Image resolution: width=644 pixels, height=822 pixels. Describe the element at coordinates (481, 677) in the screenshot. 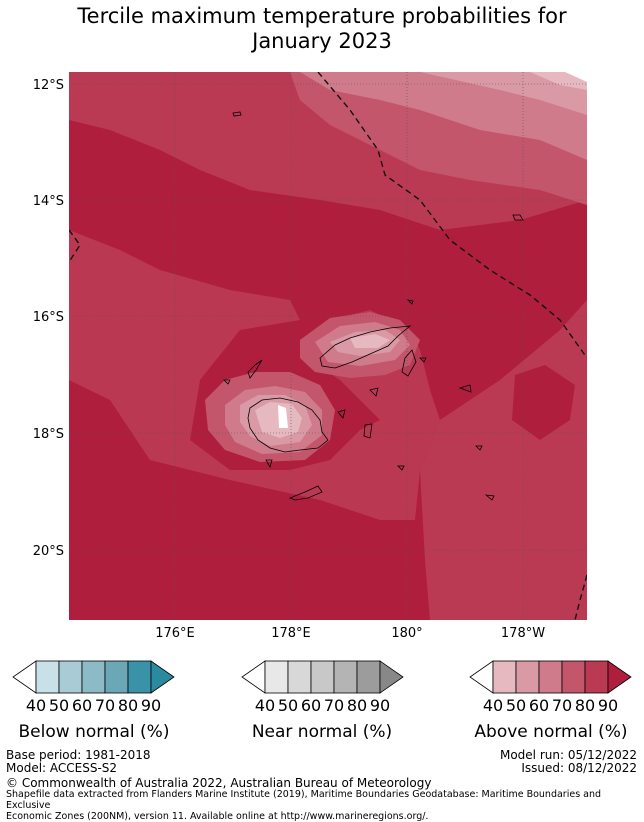

I see `colorbar-above-low-triangle` at that location.